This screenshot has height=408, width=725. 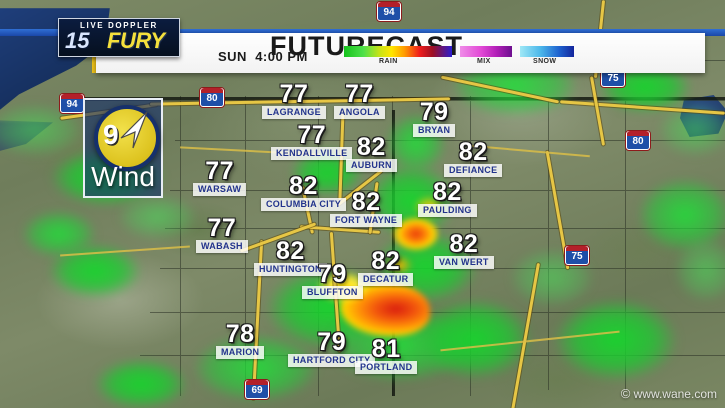 I want to click on city-name: BRYAN, so click(x=434, y=130).